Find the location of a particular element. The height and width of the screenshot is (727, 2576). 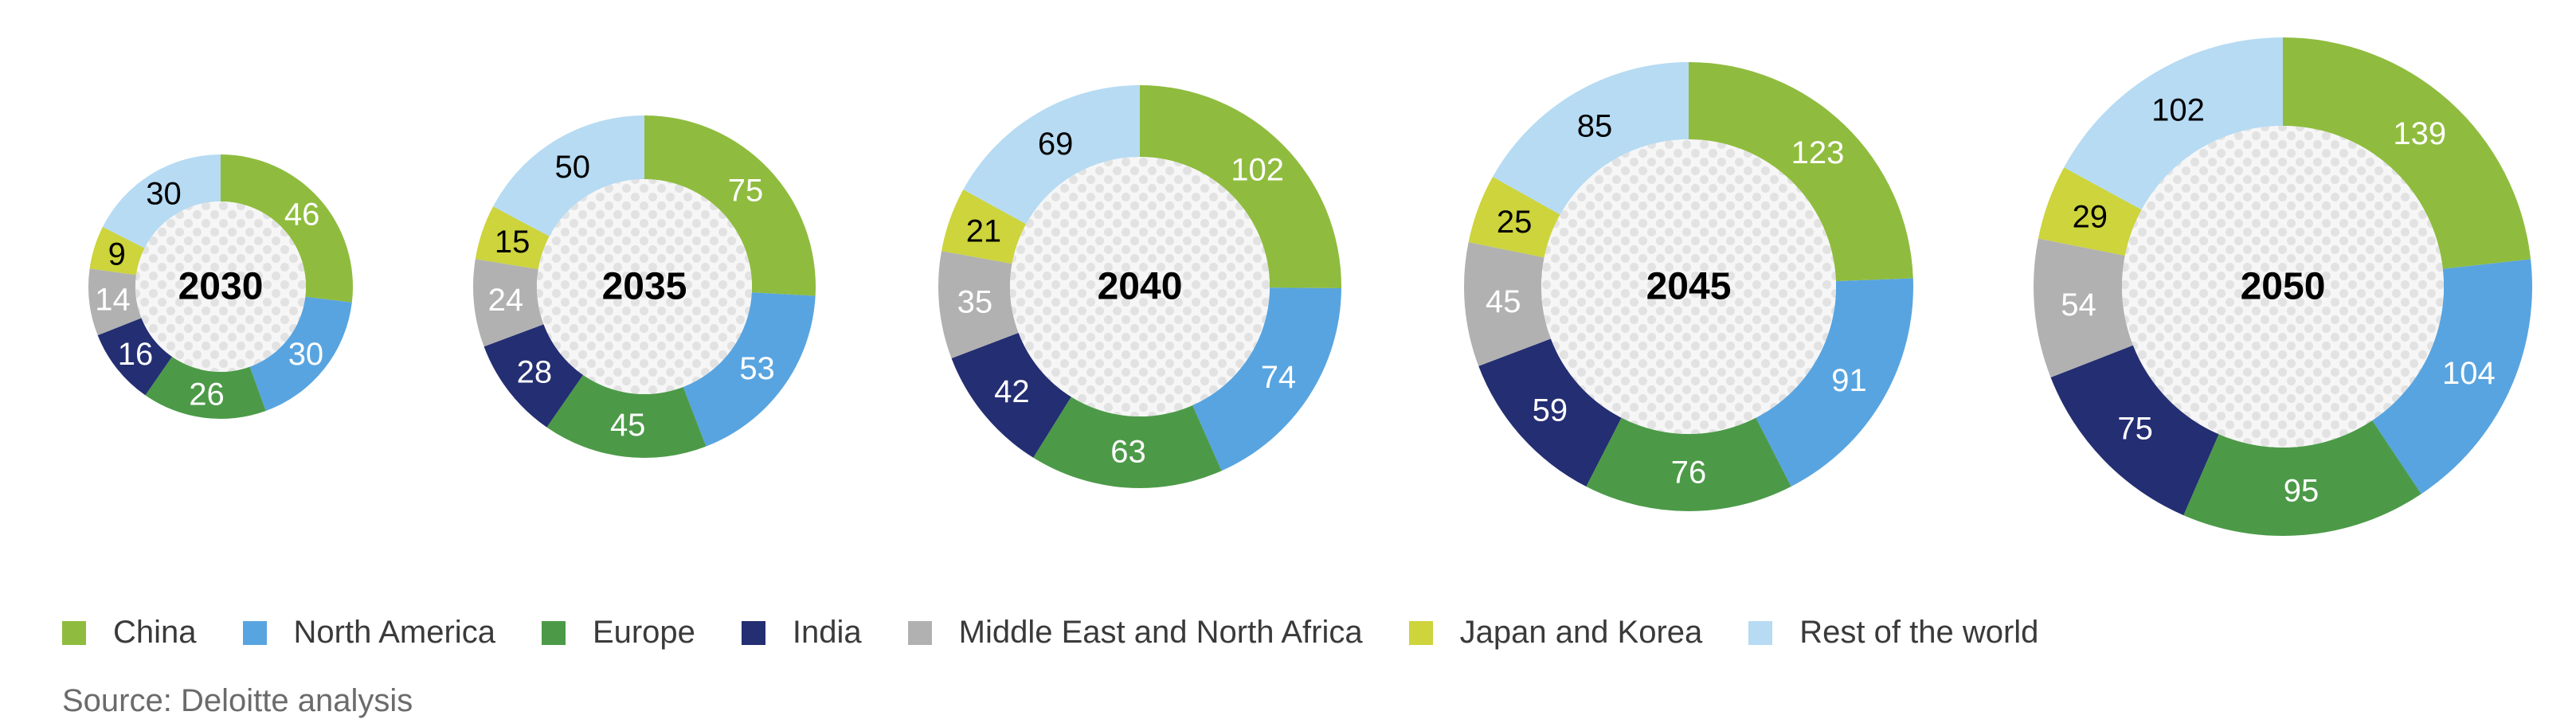

legend-swatch-india is located at coordinates (753, 633).